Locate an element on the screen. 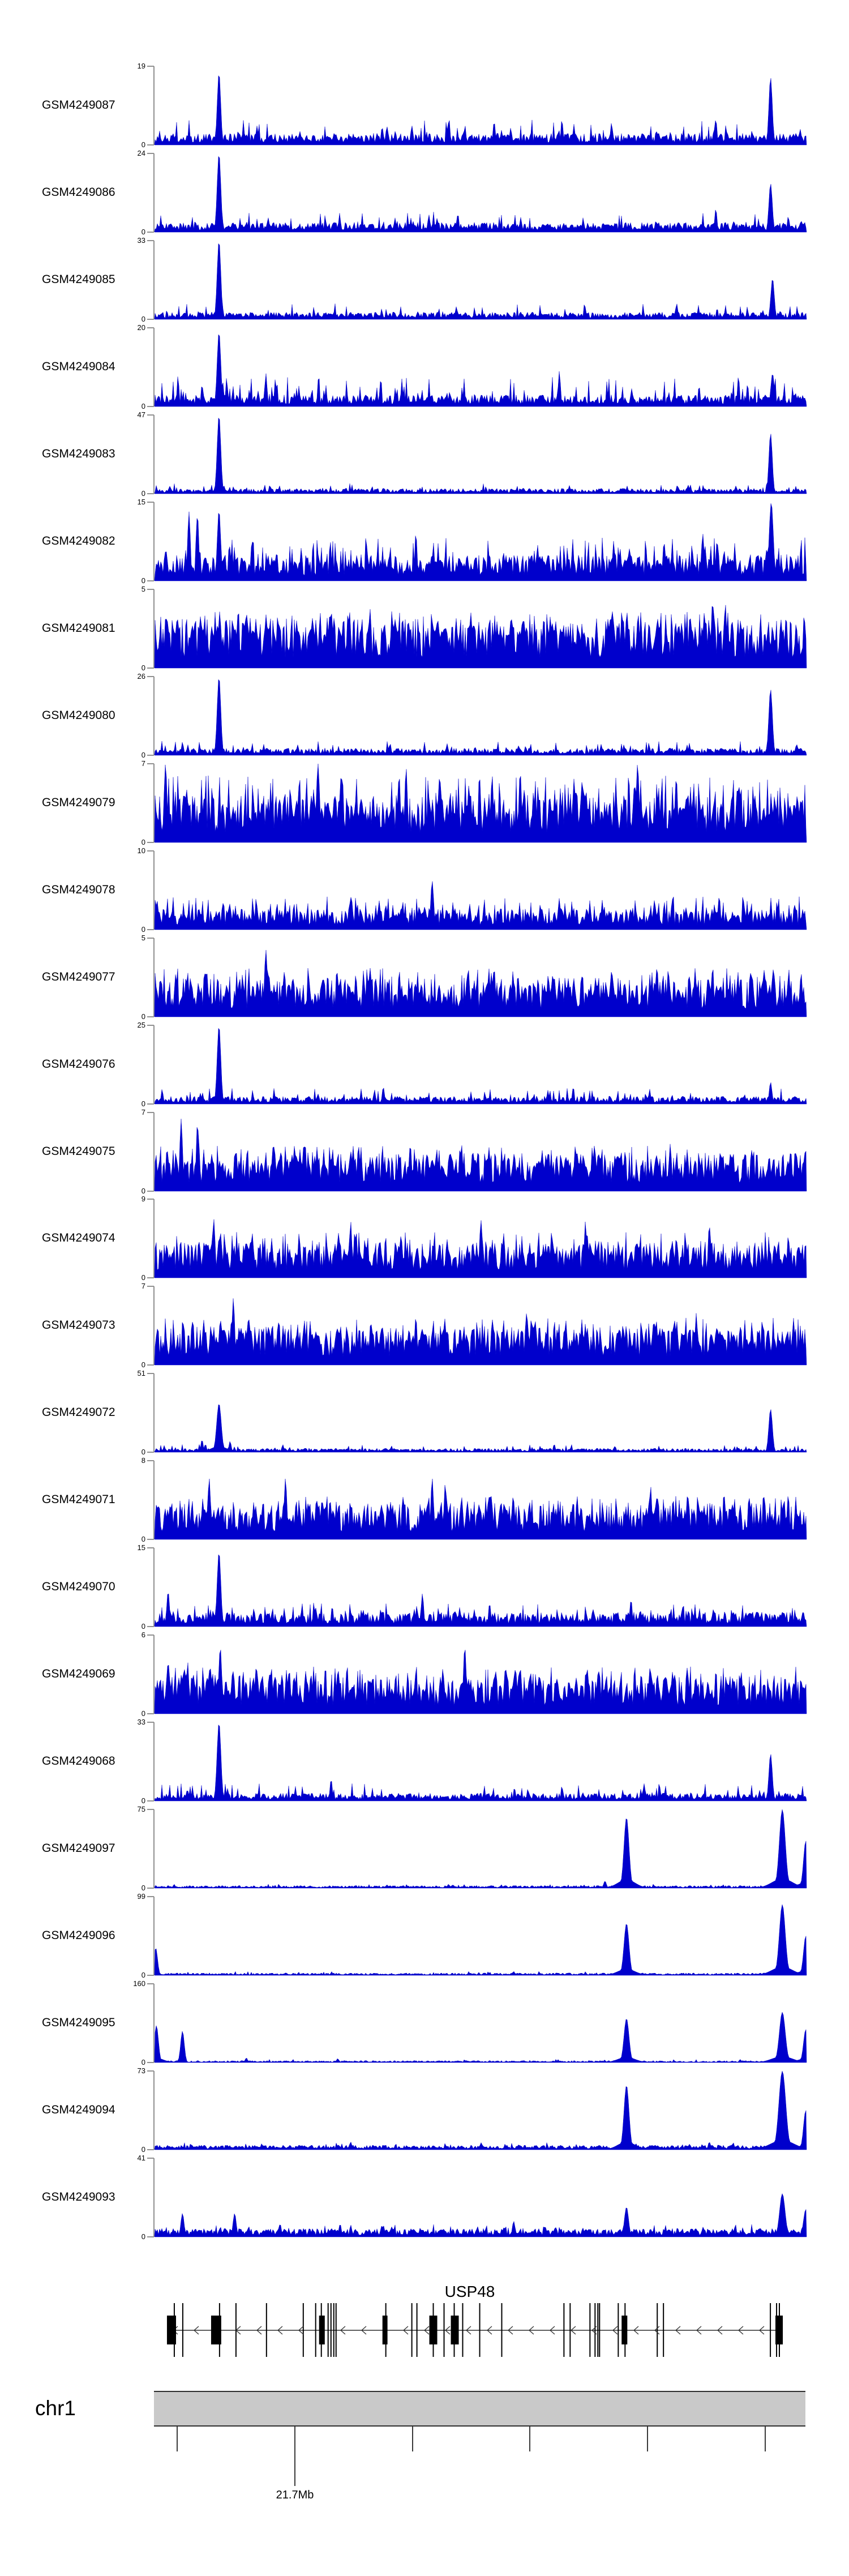 The width and height of the screenshot is (849, 2576). track-plot-GSM4249070 is located at coordinates (477, 1587).